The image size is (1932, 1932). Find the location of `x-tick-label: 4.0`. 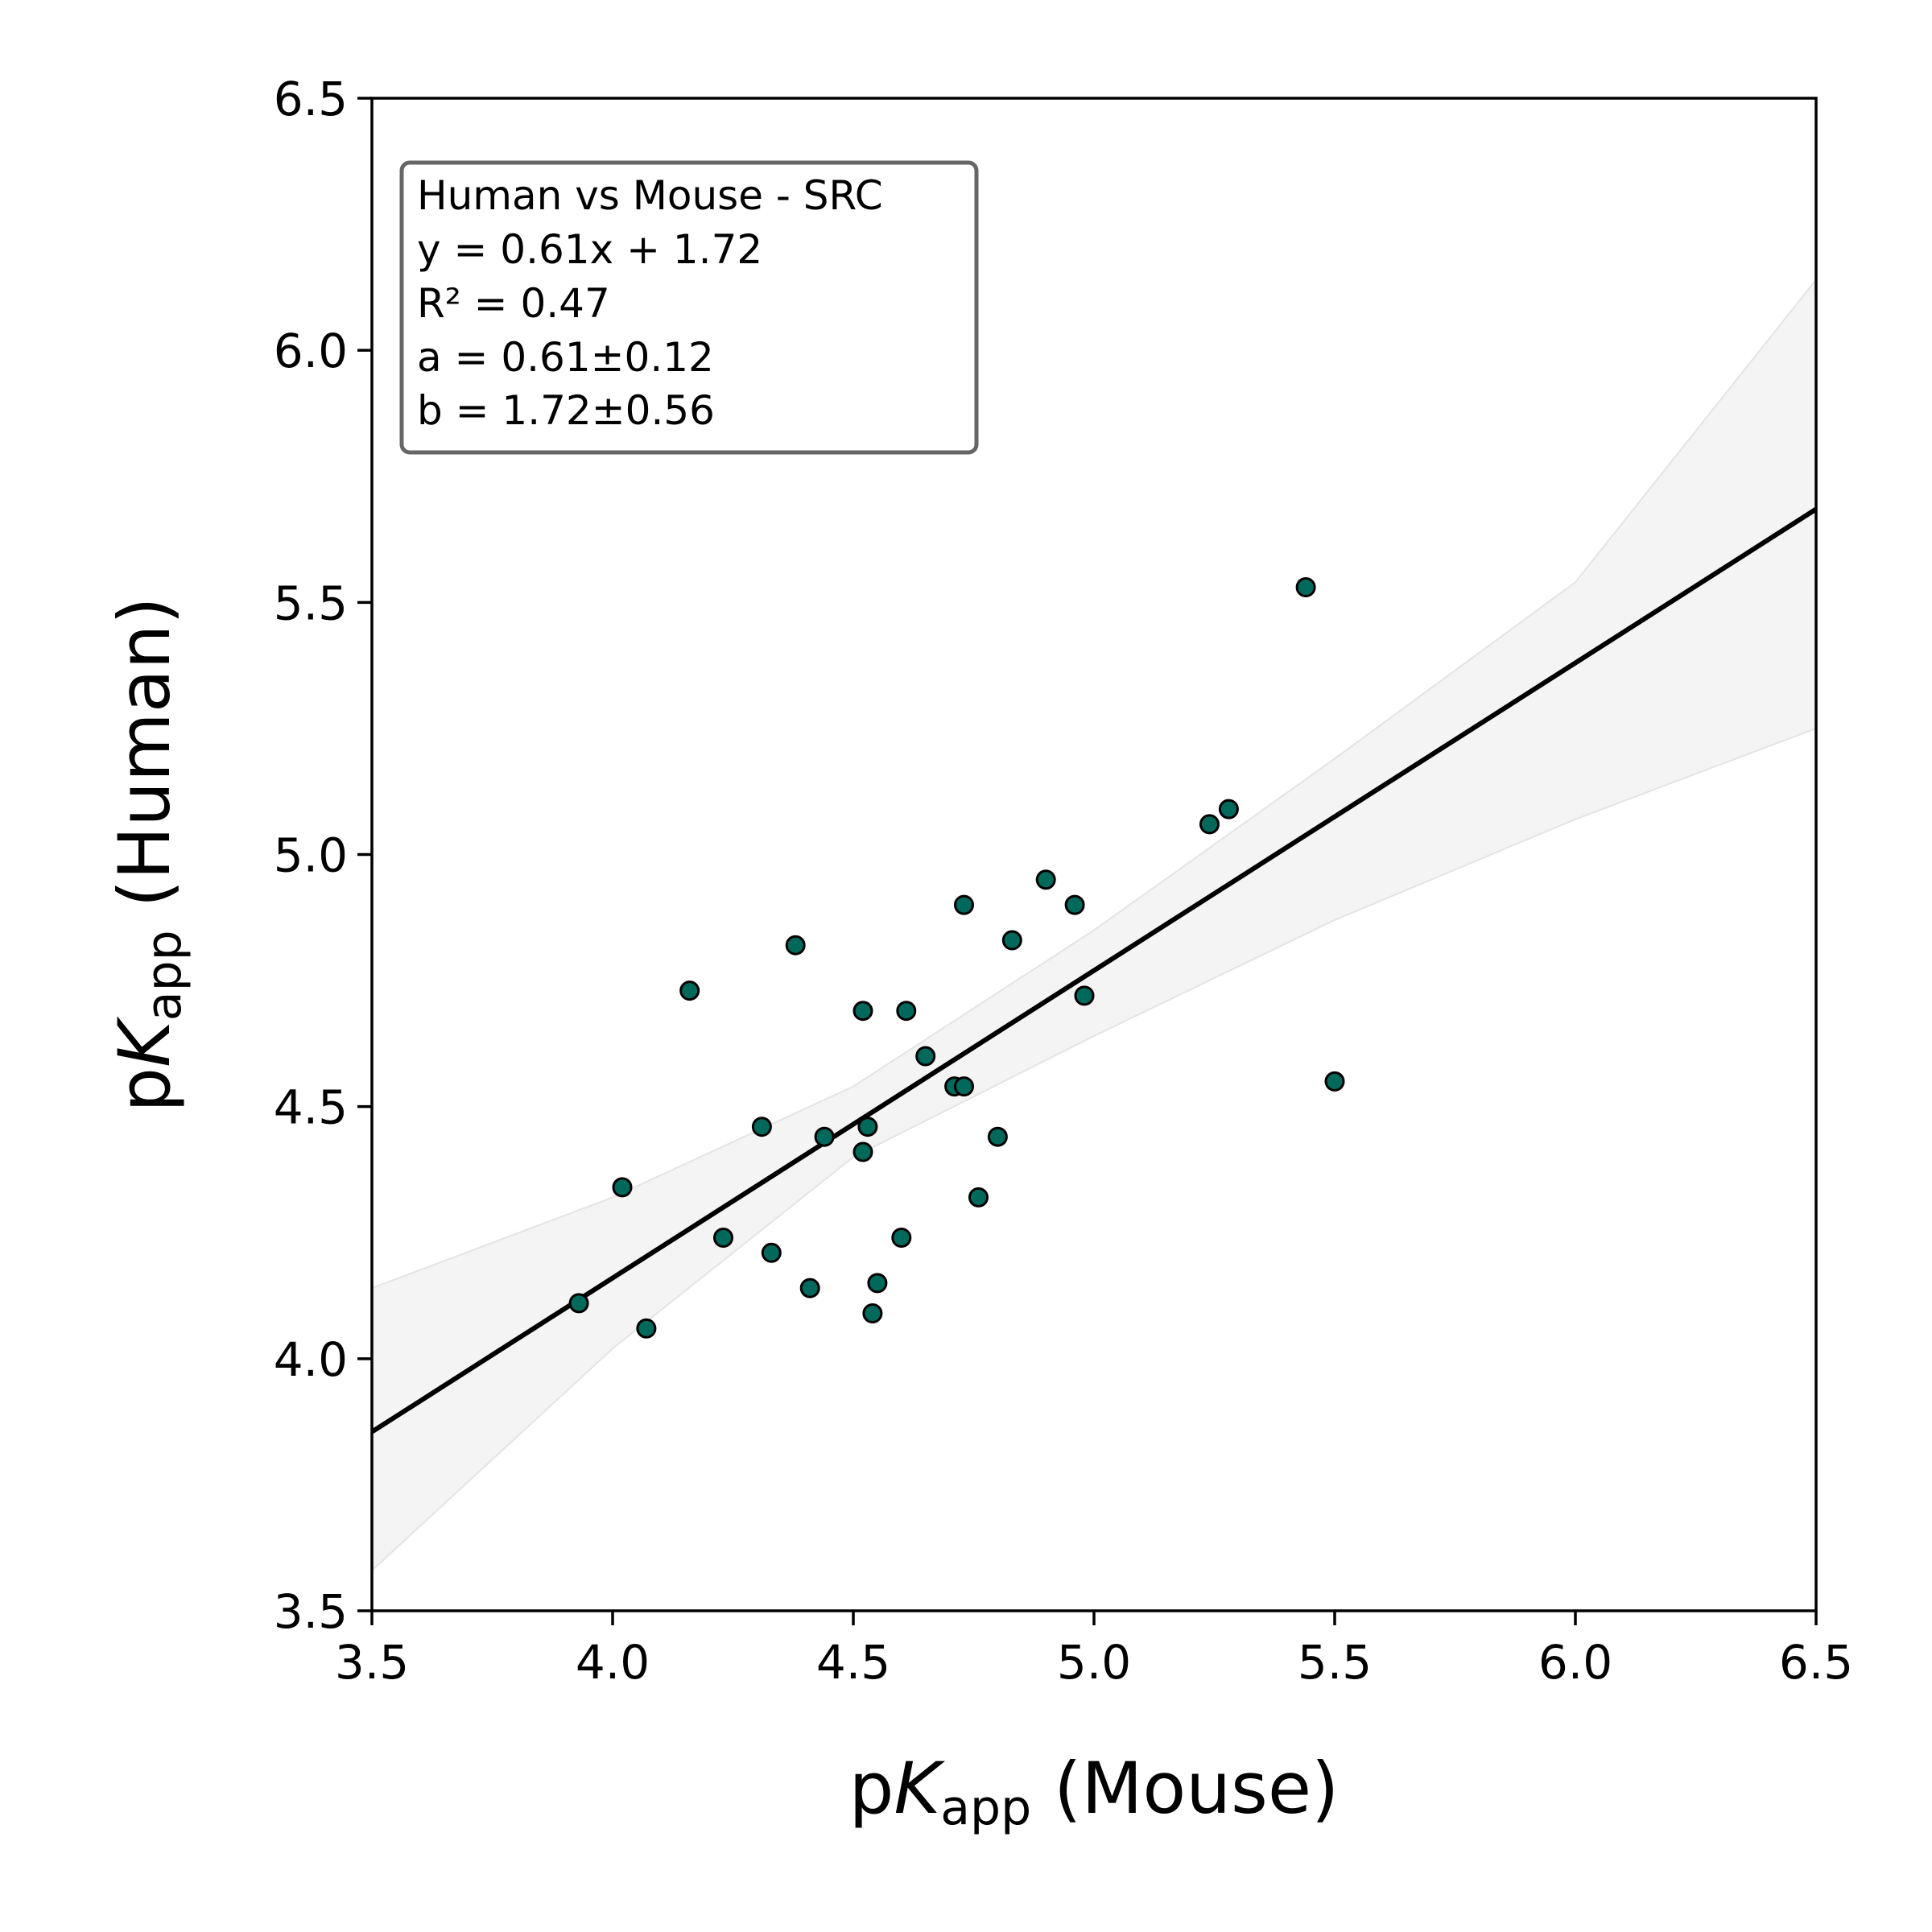

x-tick-label: 4.0 is located at coordinates (613, 1662).